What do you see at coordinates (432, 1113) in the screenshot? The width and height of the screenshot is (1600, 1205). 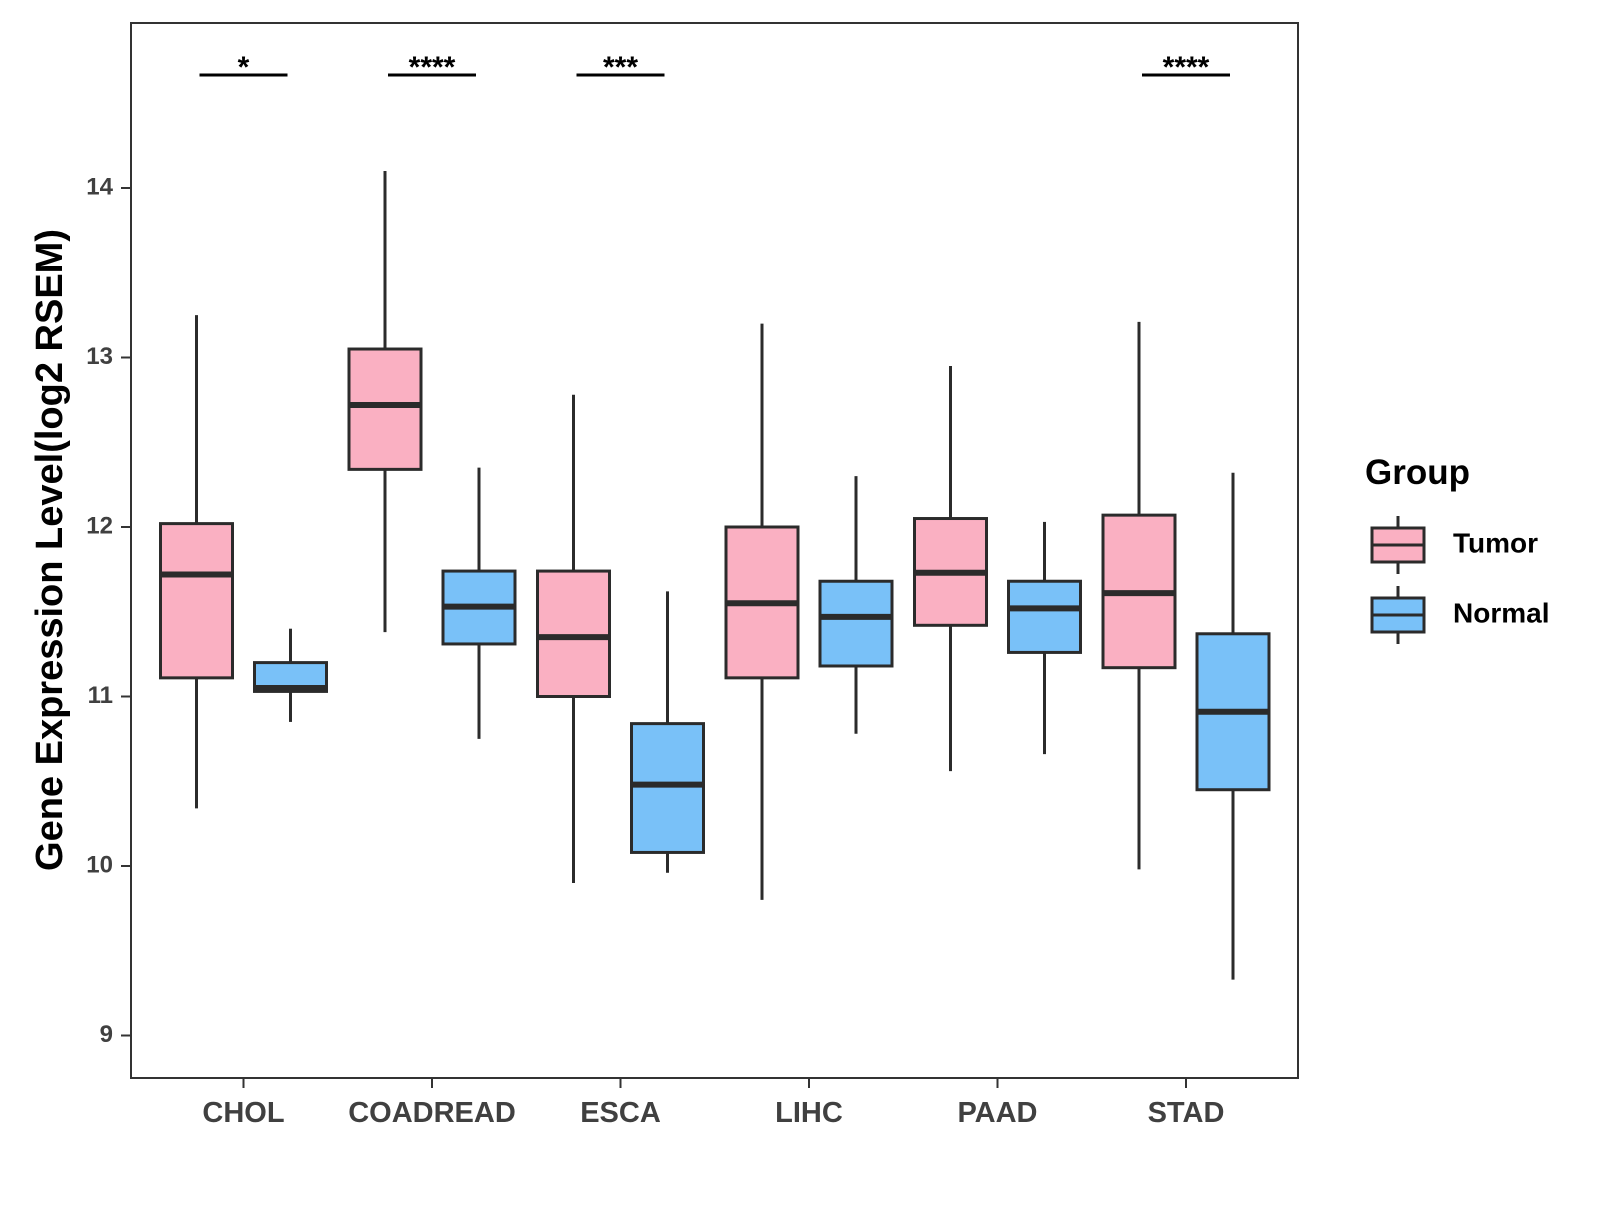 I see `x-tick-label: COADREAD` at bounding box center [432, 1113].